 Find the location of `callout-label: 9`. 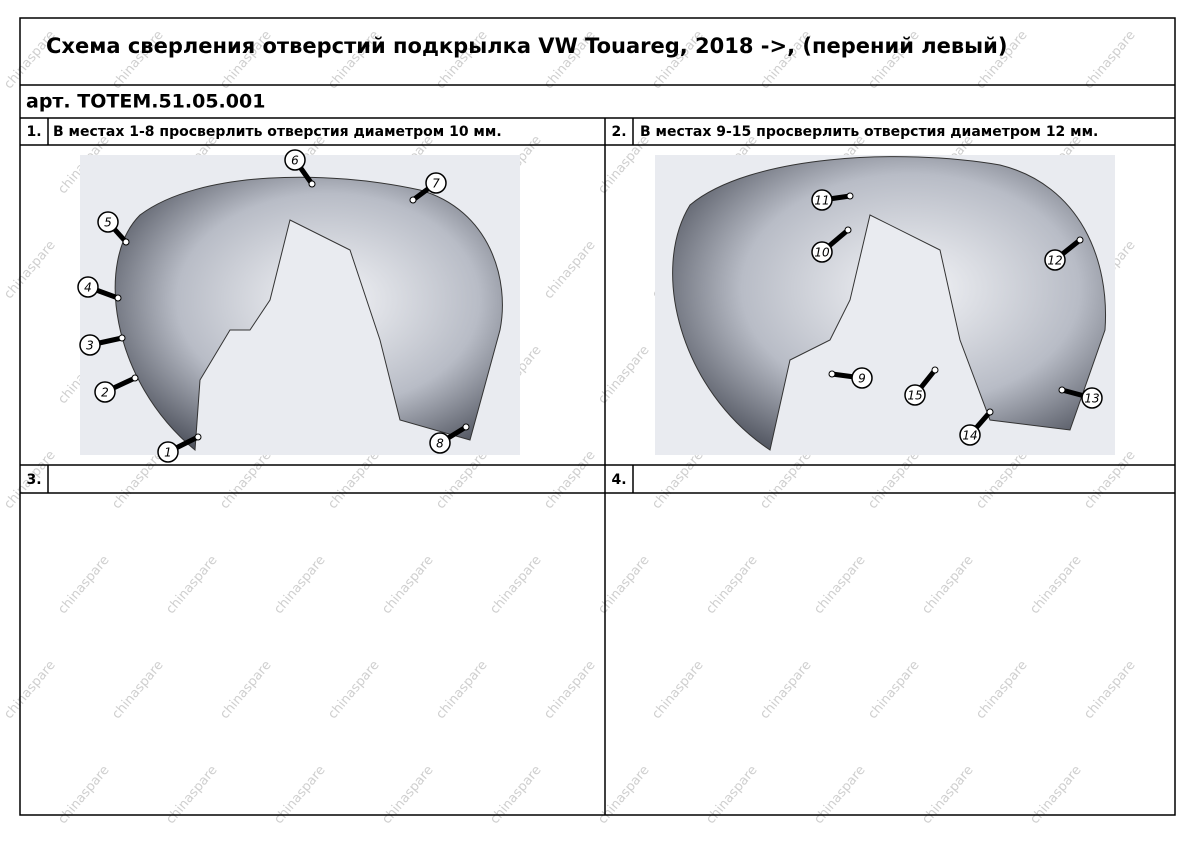

callout-label: 9 is located at coordinates (862, 379).